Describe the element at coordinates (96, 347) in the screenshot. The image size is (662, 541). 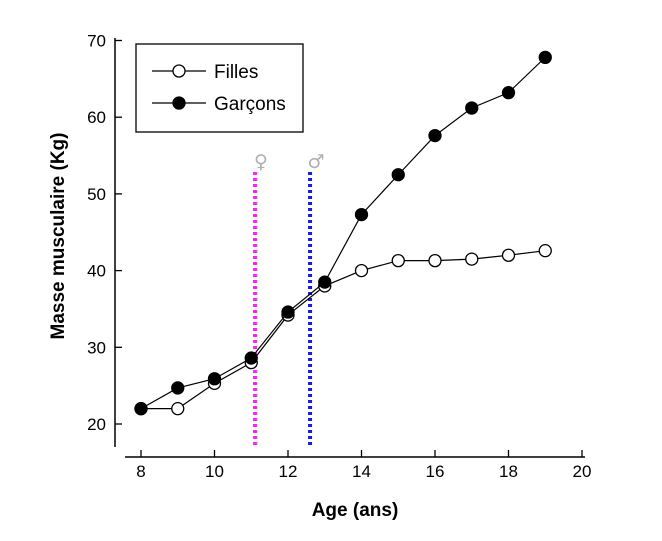
I see `y-tick-label: 30` at that location.